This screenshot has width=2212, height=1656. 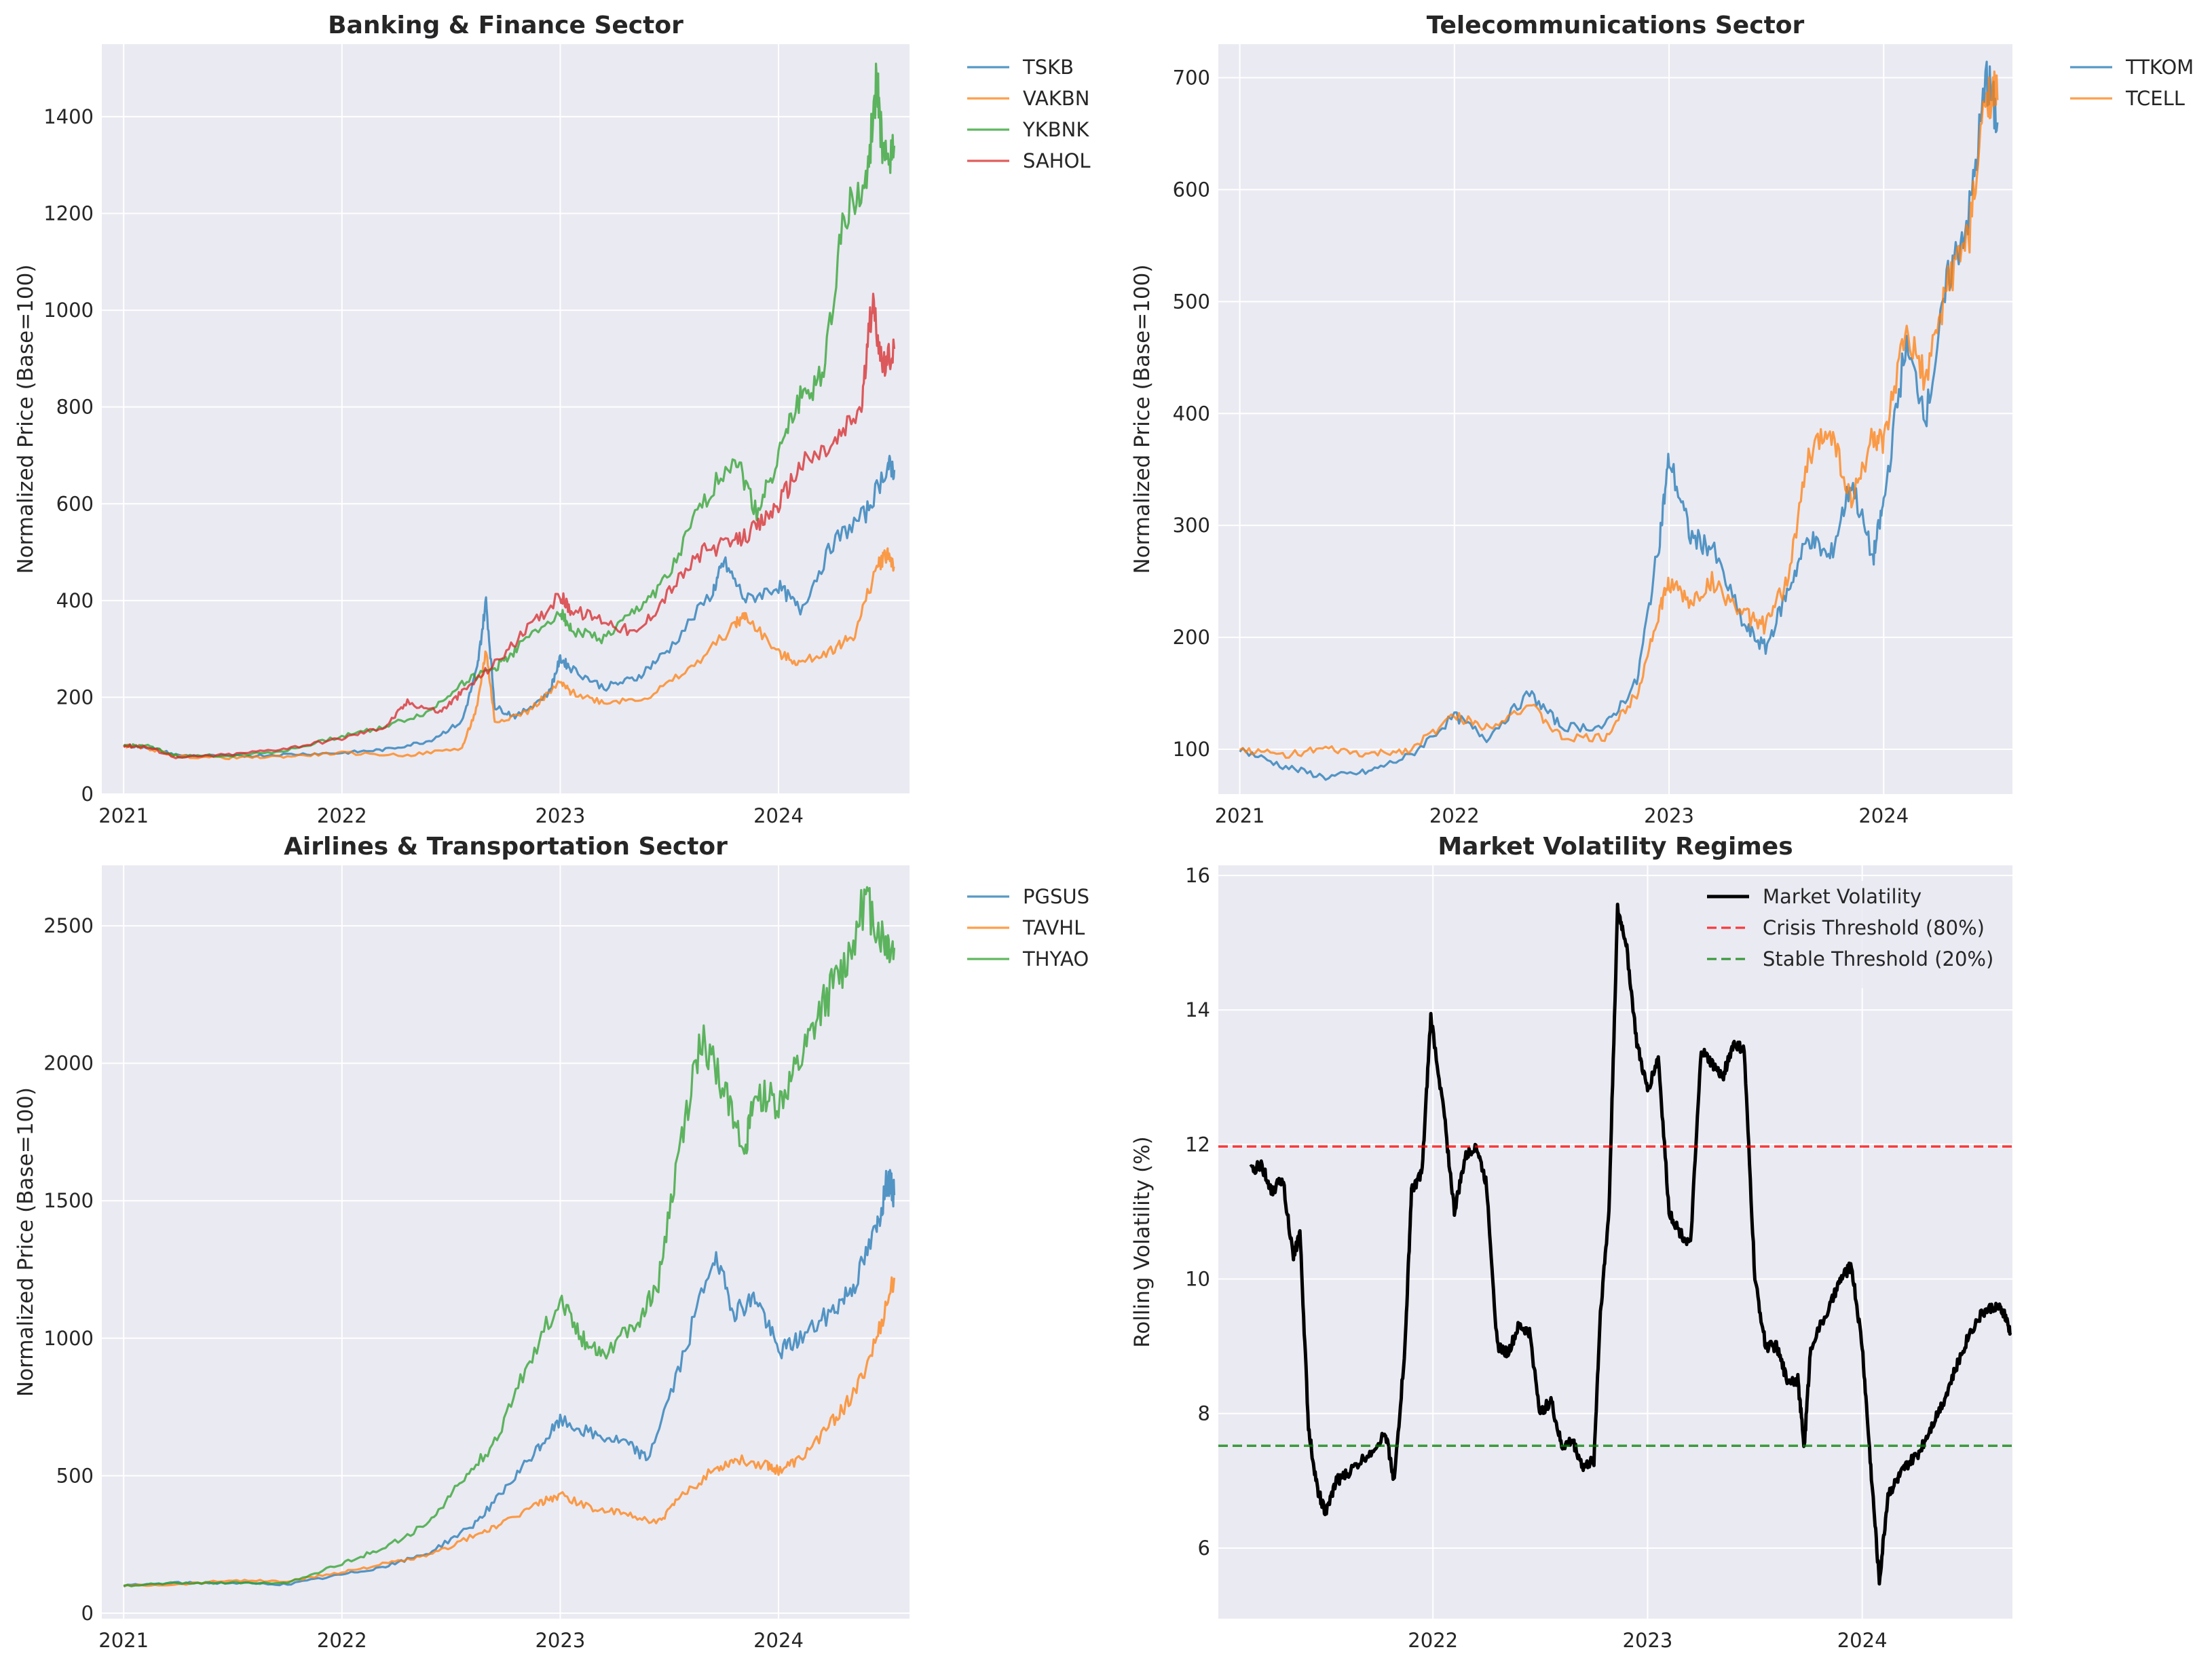 I want to click on y-tick-label: 800, so click(x=75, y=407).